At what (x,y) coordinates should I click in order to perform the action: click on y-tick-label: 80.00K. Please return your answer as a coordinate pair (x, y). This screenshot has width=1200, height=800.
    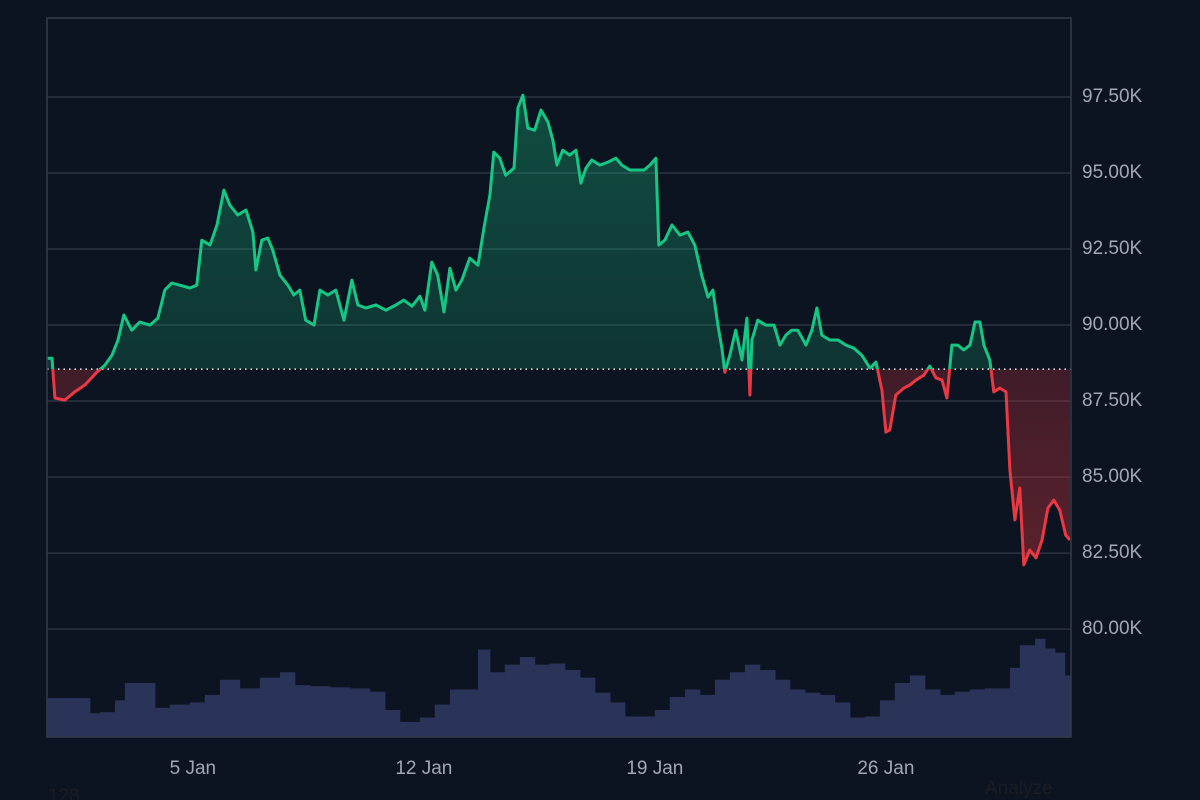
    Looking at the image, I should click on (1112, 628).